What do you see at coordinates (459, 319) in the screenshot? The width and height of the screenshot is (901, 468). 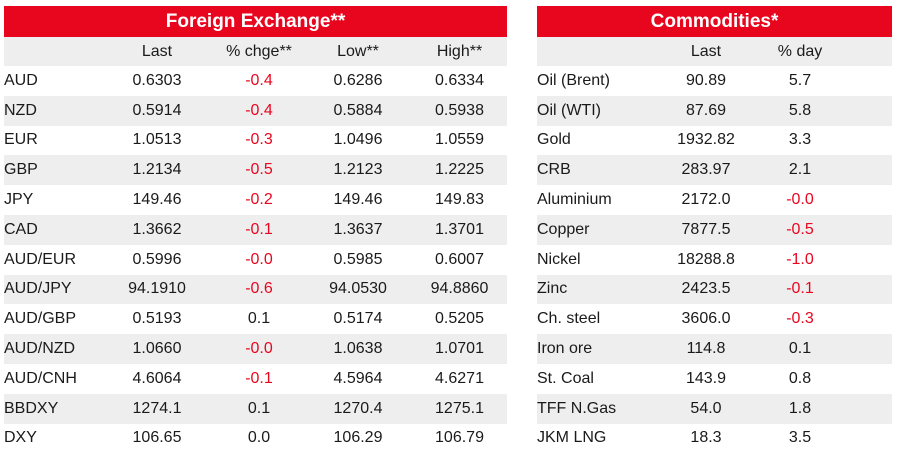 I see `fx-high-cell: 0.5205` at bounding box center [459, 319].